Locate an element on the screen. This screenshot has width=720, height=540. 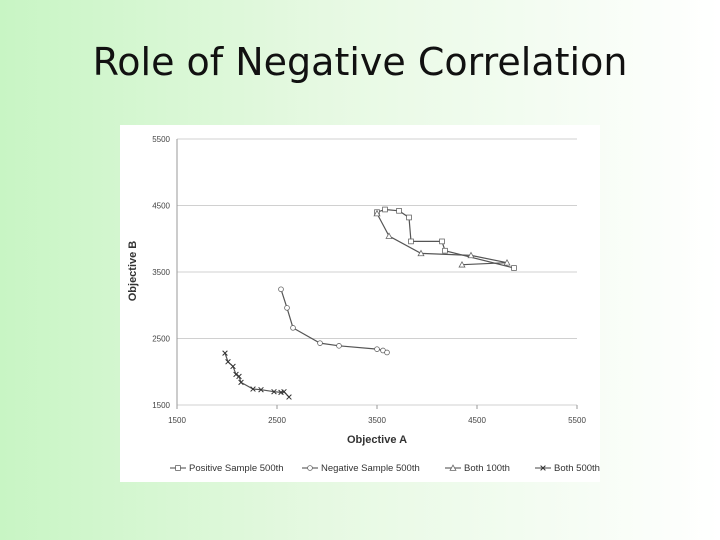
legend-label: Negative Sample 500th is located at coordinates (370, 468).